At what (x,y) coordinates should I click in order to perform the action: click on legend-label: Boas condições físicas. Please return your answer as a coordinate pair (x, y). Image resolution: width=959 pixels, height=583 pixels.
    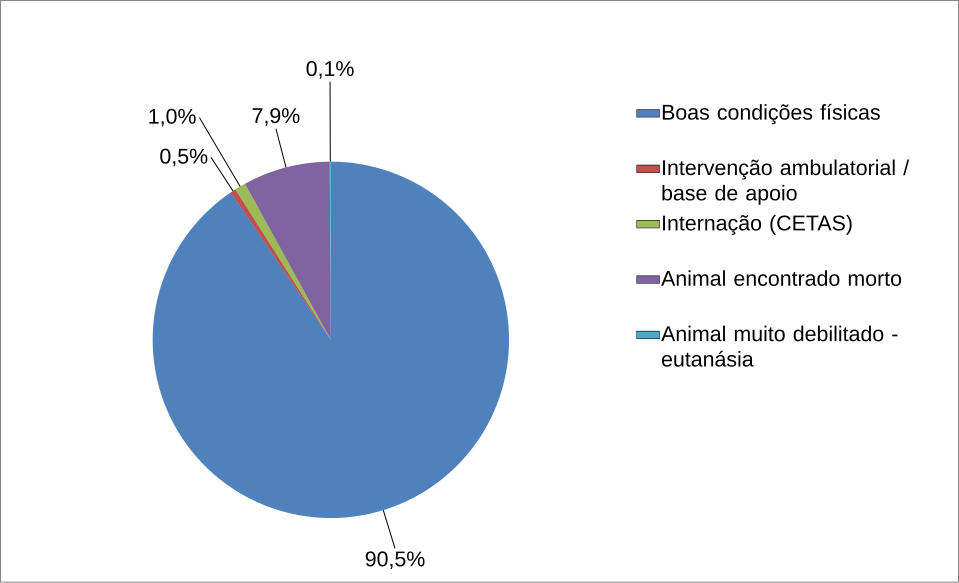
    Looking at the image, I should click on (771, 114).